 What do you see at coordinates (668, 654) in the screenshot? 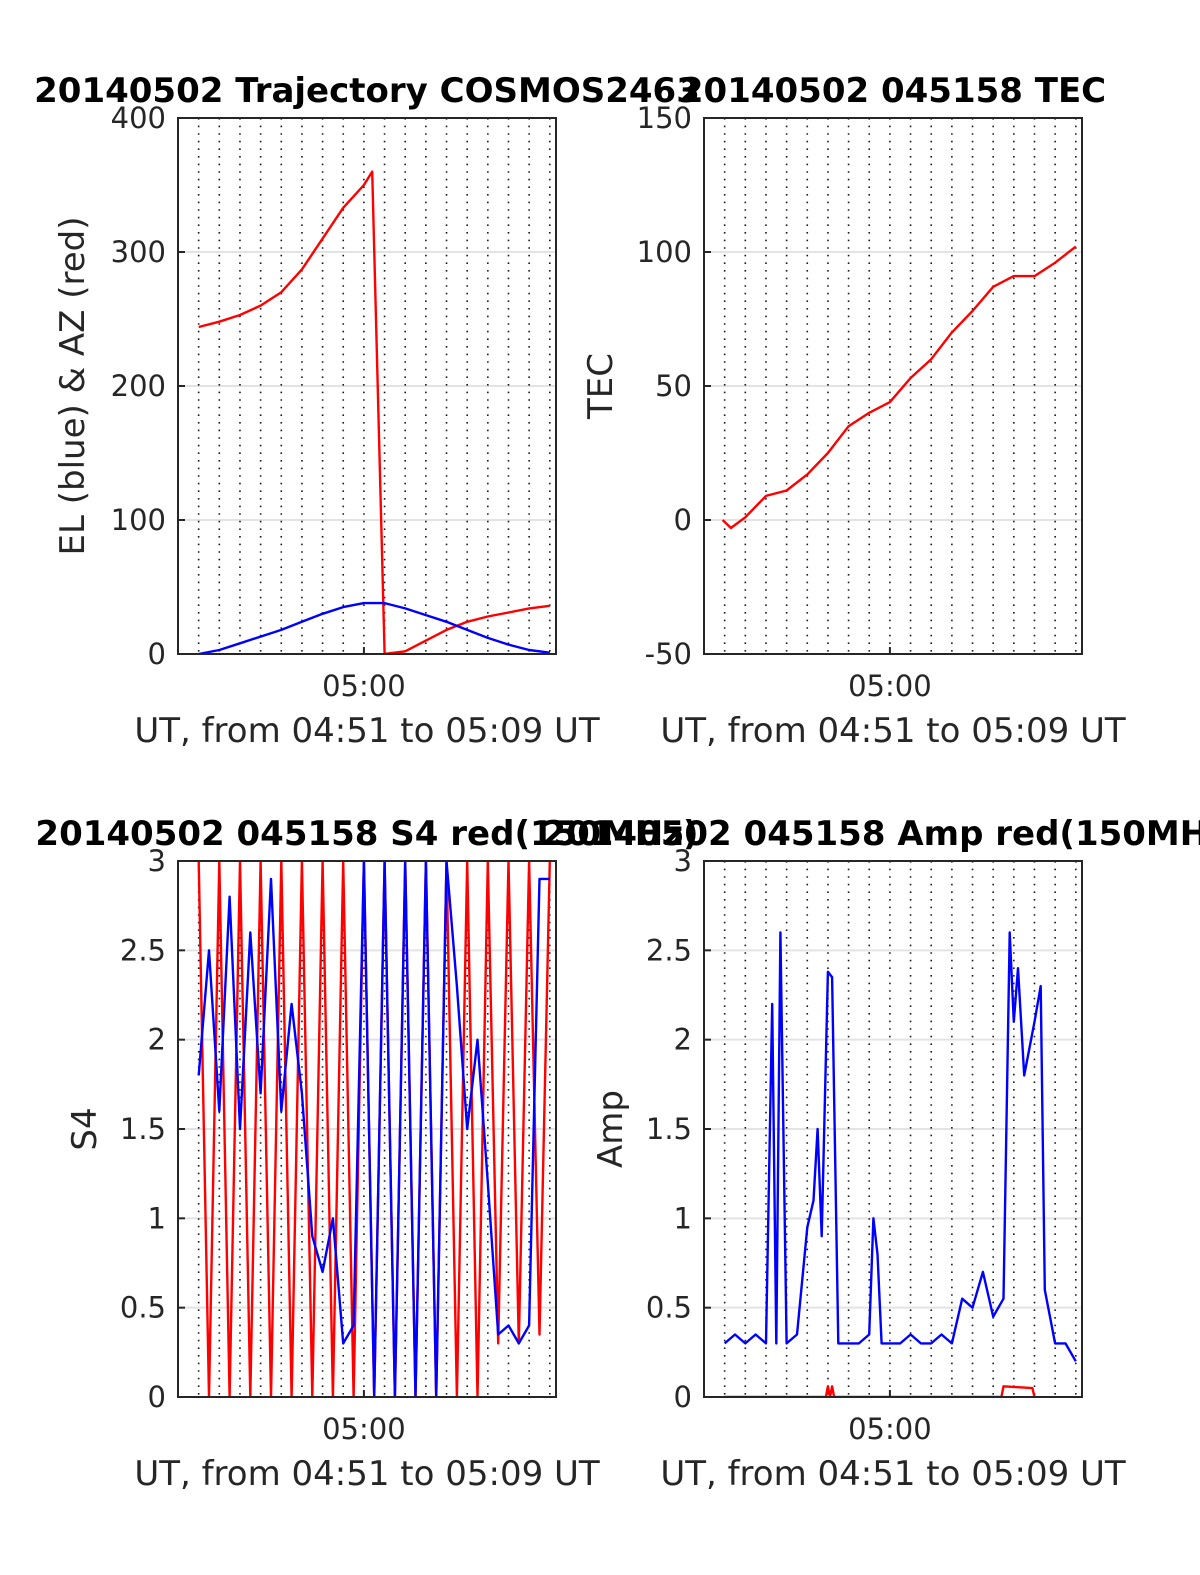
I see `tec-ytick-label: -50` at bounding box center [668, 654].